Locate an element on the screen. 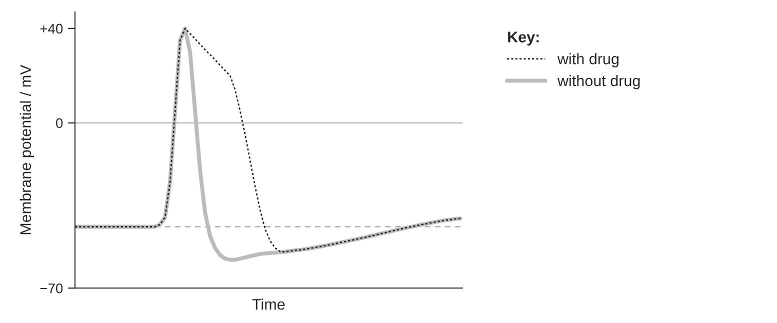 This screenshot has width=777, height=323. y-tick-label: +40 is located at coordinates (51, 29).